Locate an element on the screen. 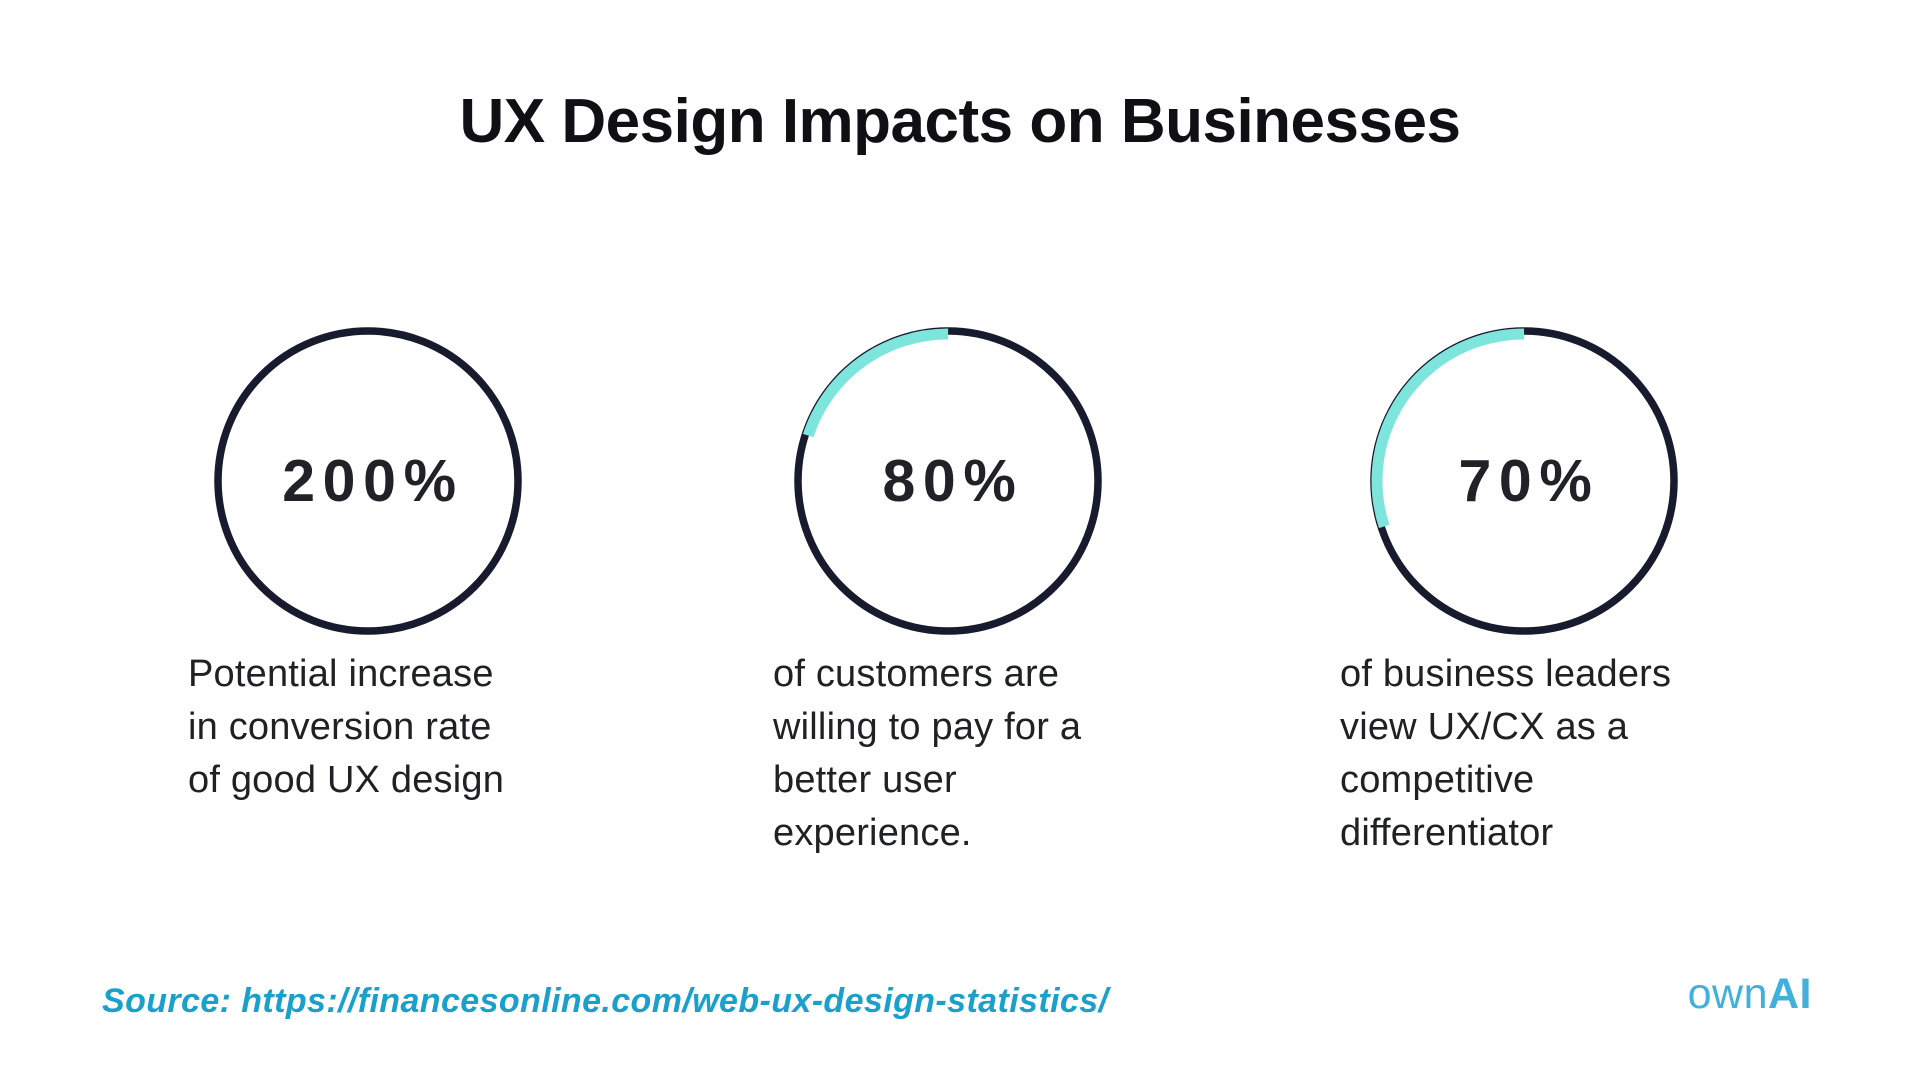  brand-logo-suffix: AI is located at coordinates (1790, 994).